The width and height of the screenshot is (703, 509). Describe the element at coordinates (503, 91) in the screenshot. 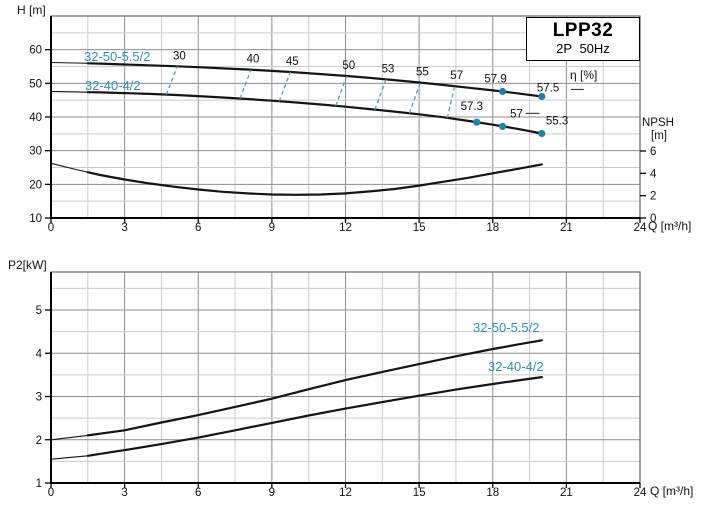

I see `efficiency-dot-57.9` at that location.